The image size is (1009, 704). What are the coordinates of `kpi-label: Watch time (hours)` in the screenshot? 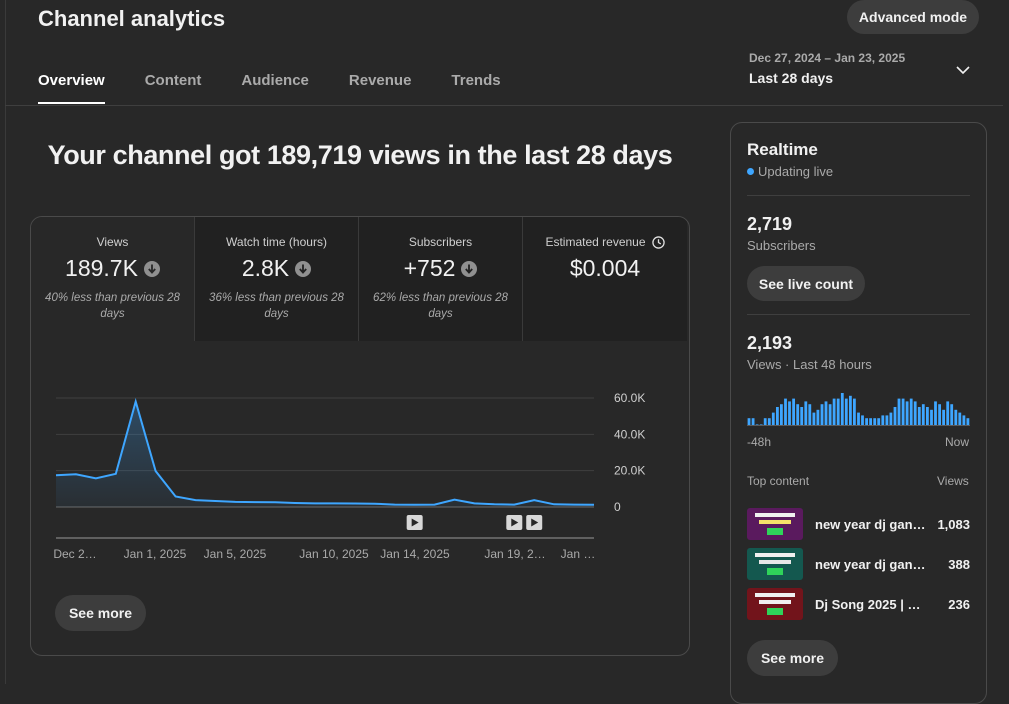 It's located at (276, 242).